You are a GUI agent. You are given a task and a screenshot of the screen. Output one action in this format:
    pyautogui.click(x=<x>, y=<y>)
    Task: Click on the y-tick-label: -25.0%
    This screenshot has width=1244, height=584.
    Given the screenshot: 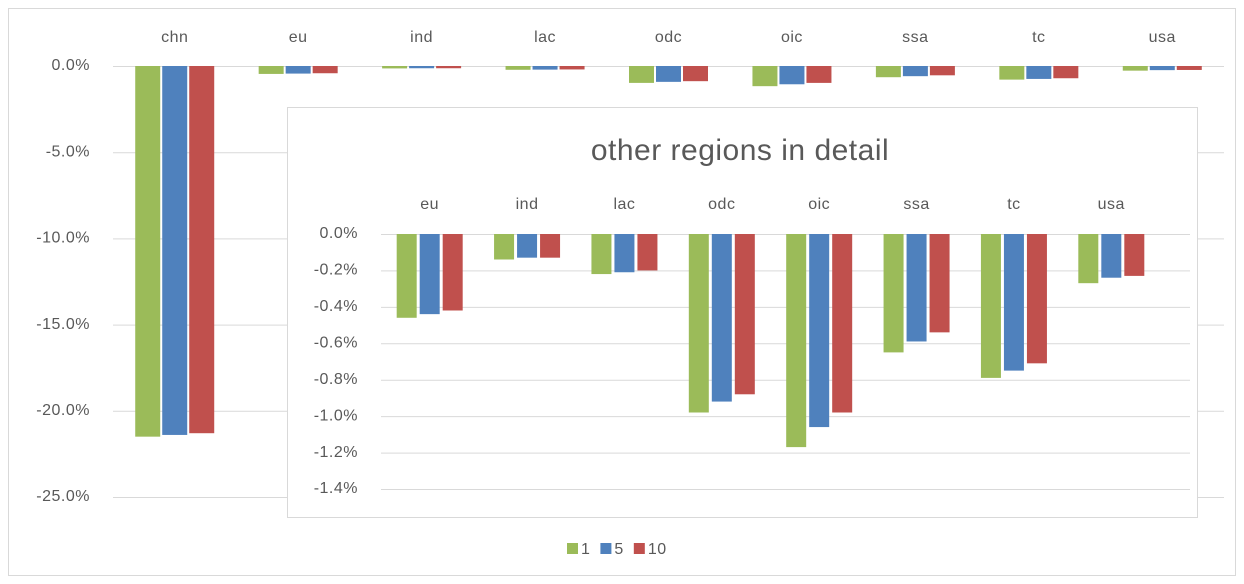 What is the action you would take?
    pyautogui.click(x=63, y=496)
    